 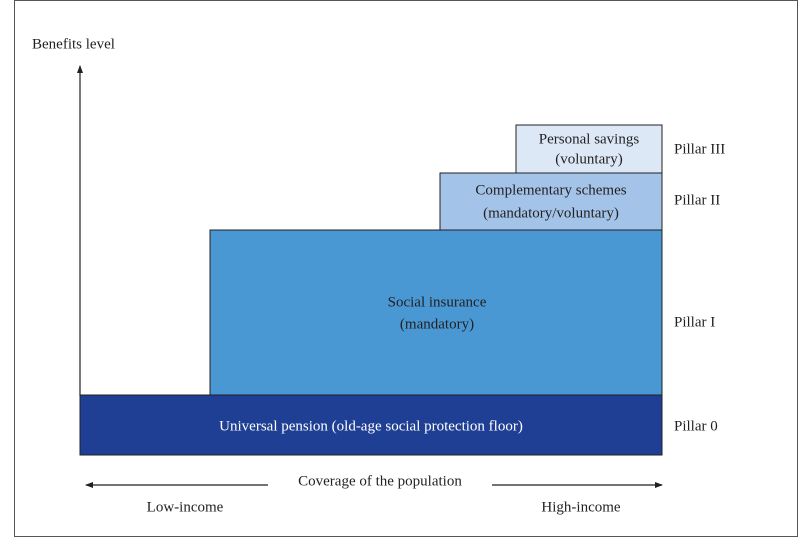 I want to click on pillar-label: Pillar 0, so click(x=696, y=426).